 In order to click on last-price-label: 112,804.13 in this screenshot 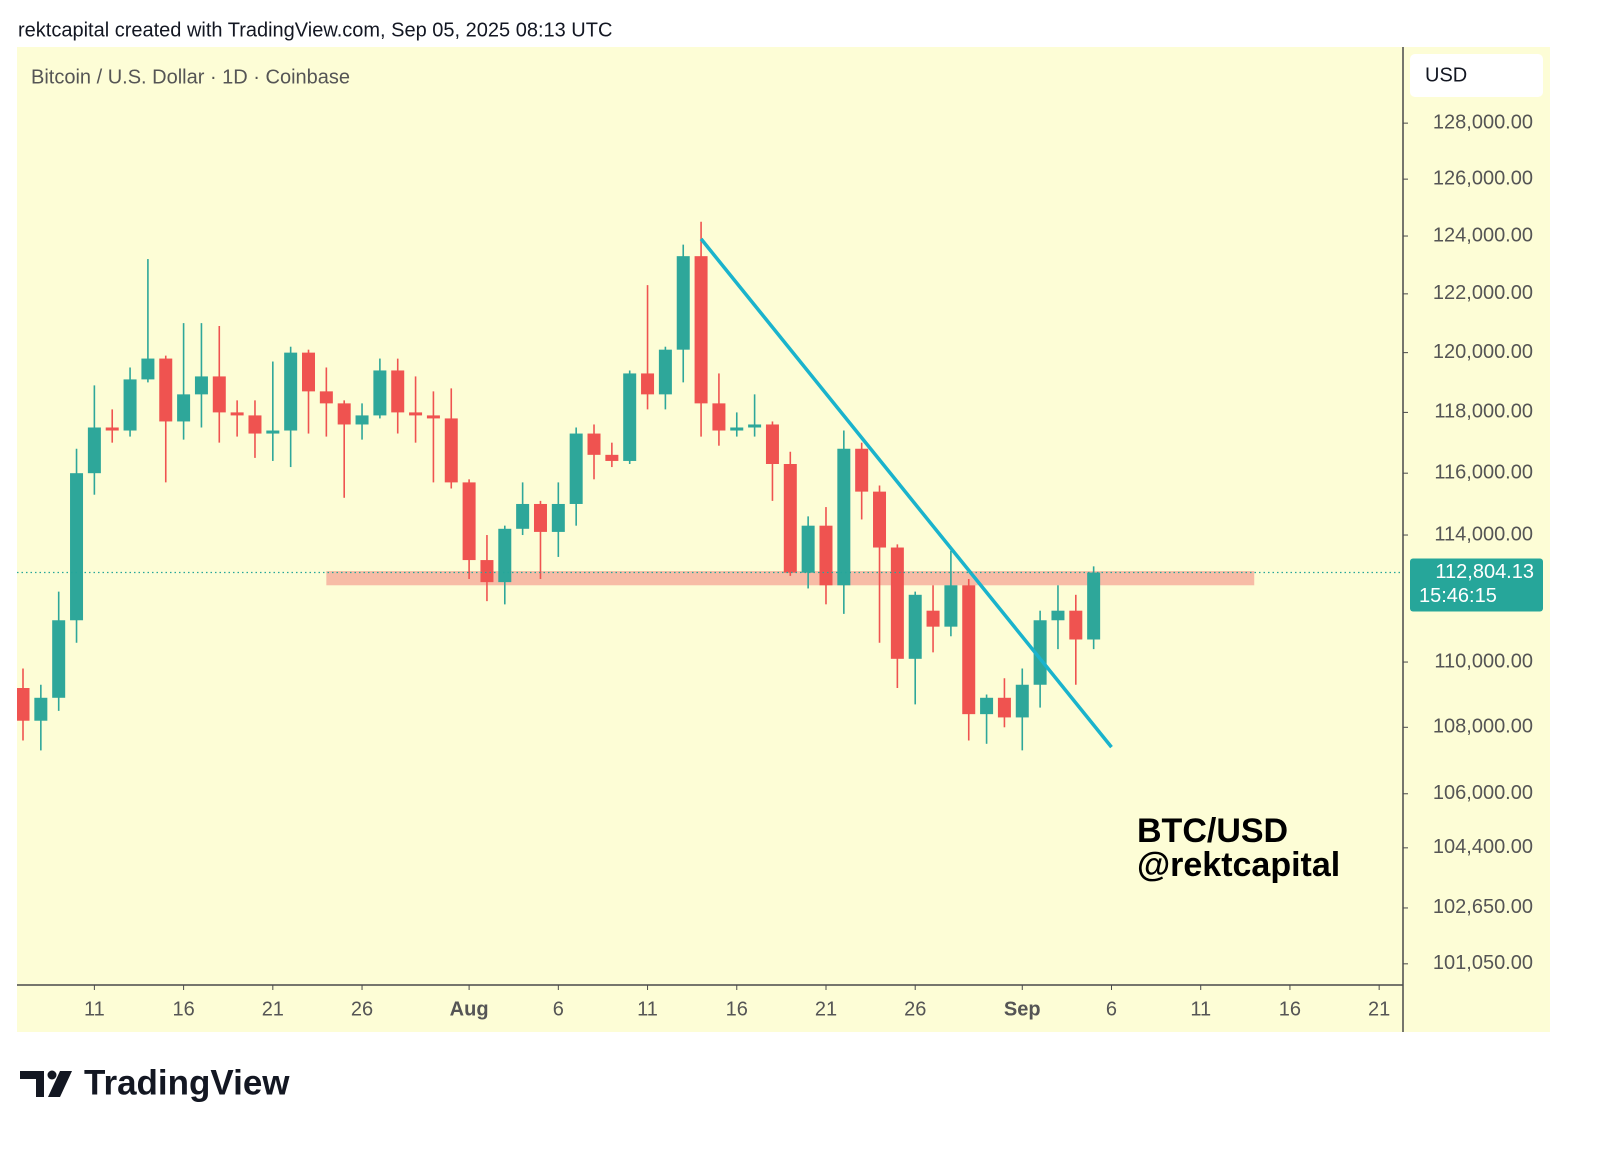, I will do `click(1484, 572)`.